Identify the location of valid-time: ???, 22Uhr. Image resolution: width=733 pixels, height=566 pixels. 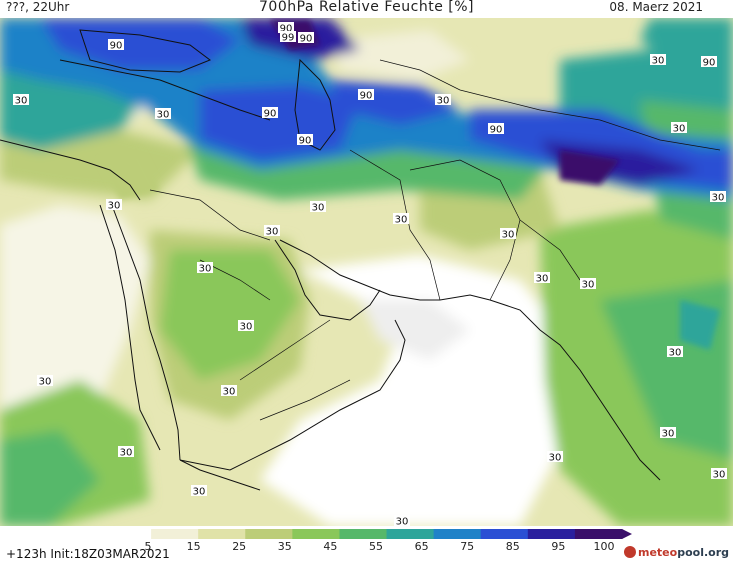
(38, 7).